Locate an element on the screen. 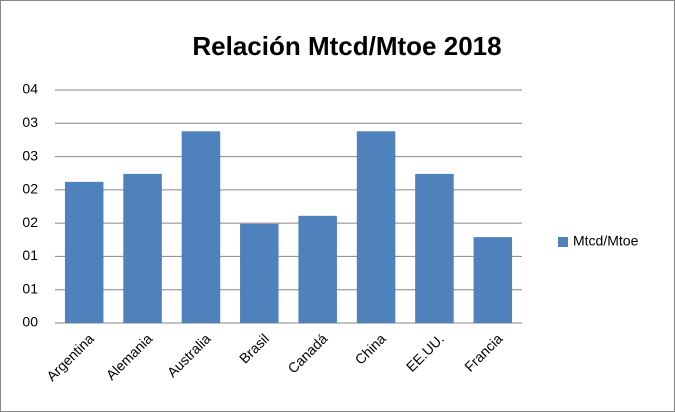 This screenshot has width=675, height=412. y-tick-label: 00 is located at coordinates (30, 322).